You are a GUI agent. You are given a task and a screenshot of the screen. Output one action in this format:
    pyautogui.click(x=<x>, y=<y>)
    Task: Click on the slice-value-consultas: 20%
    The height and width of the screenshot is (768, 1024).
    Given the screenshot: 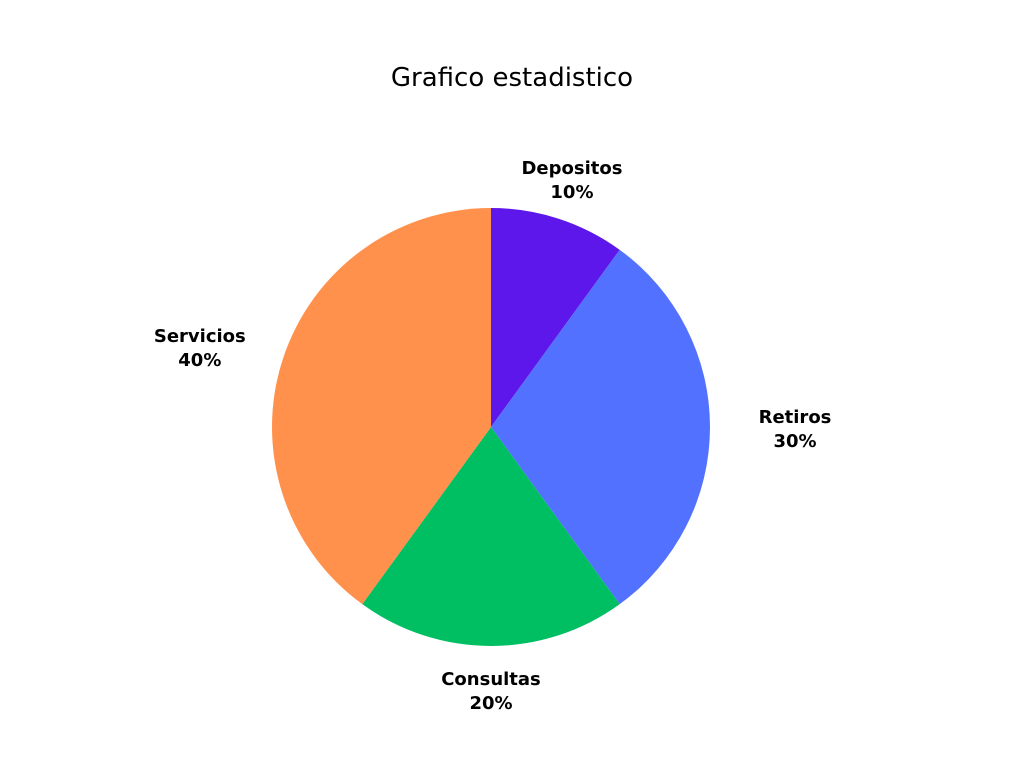 What is the action you would take?
    pyautogui.click(x=490, y=703)
    